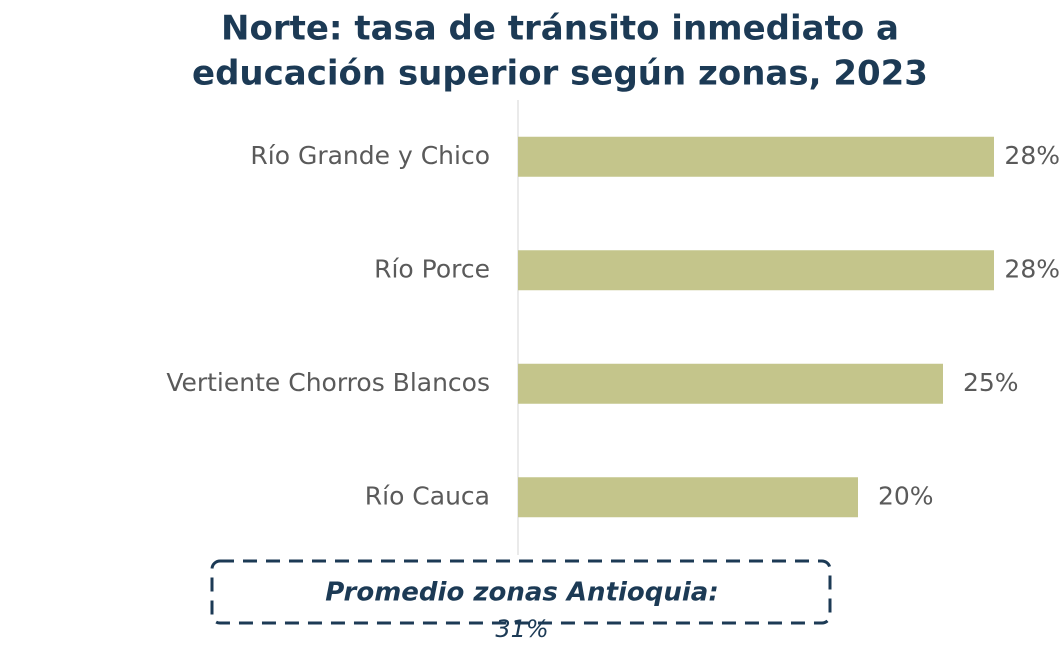 Image resolution: width=1064 pixels, height=648 pixels. I want to click on chart-title: educación superior según zonas, 2023, so click(560, 74).